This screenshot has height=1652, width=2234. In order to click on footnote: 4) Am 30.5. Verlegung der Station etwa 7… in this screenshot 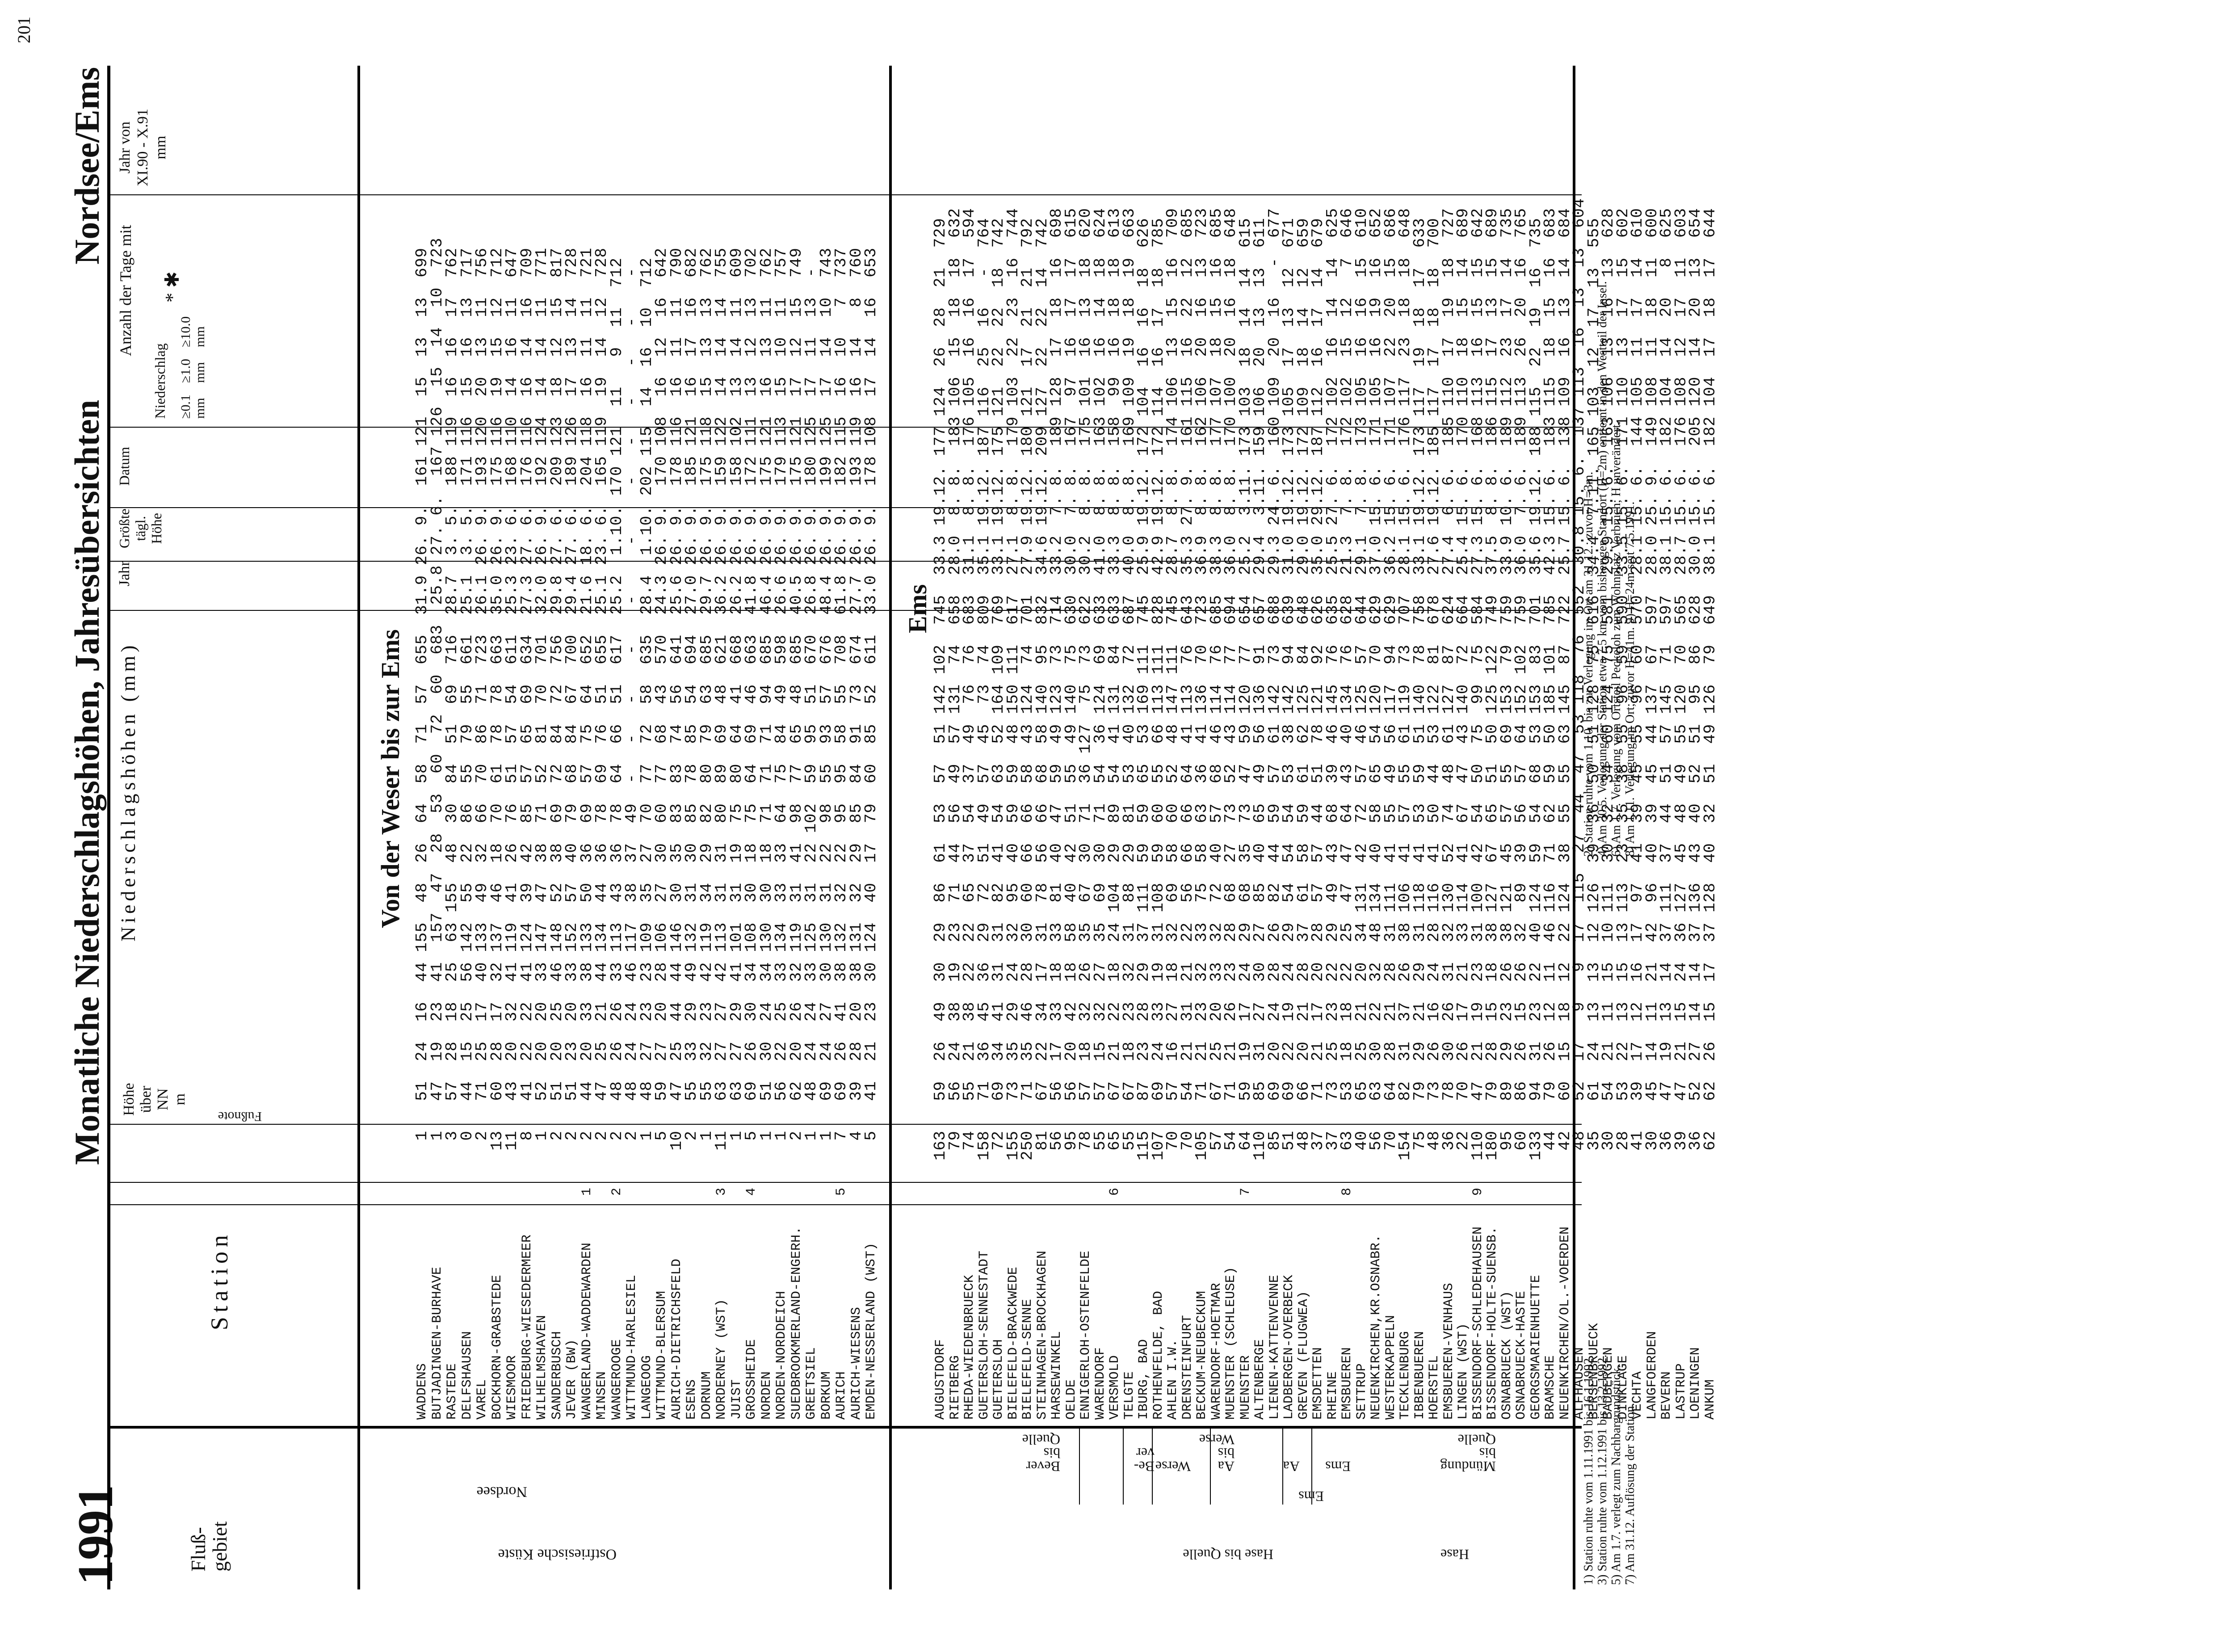, I will do `click(1602, 569)`.